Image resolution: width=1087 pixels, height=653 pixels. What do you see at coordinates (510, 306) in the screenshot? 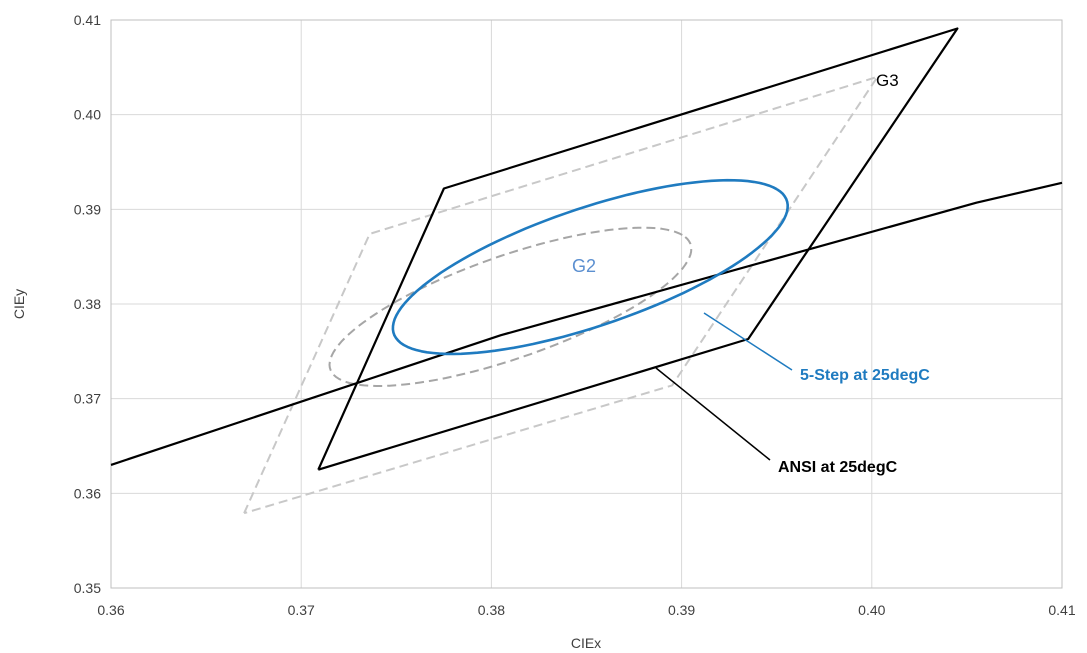
I see `dashed-ellipse-series` at bounding box center [510, 306].